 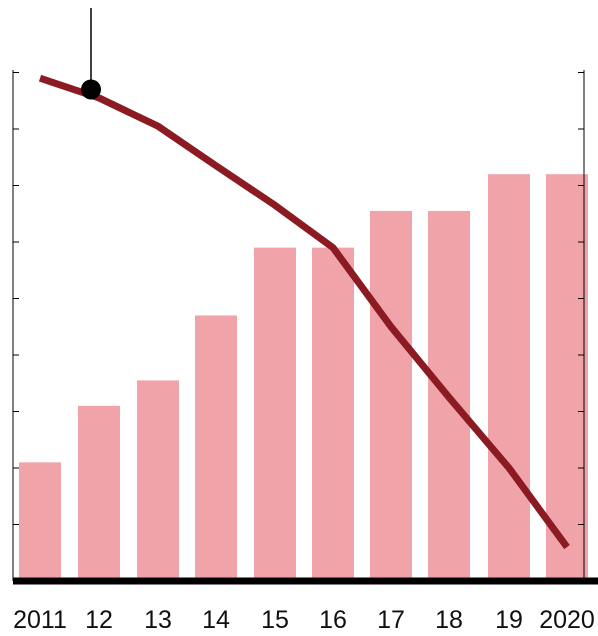 I want to click on x-tick-label-2020: 2020, so click(x=567, y=620).